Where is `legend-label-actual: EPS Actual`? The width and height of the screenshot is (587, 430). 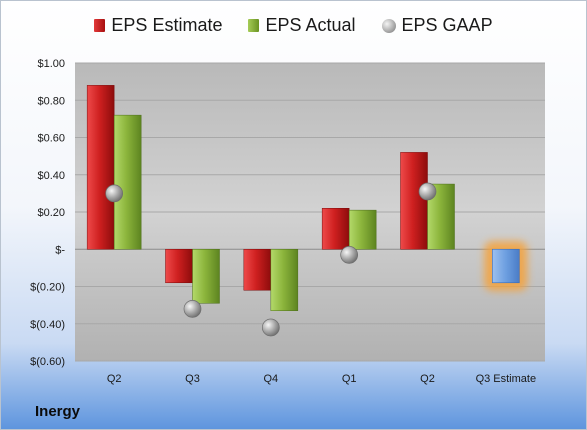 legend-label-actual: EPS Actual is located at coordinates (310, 25).